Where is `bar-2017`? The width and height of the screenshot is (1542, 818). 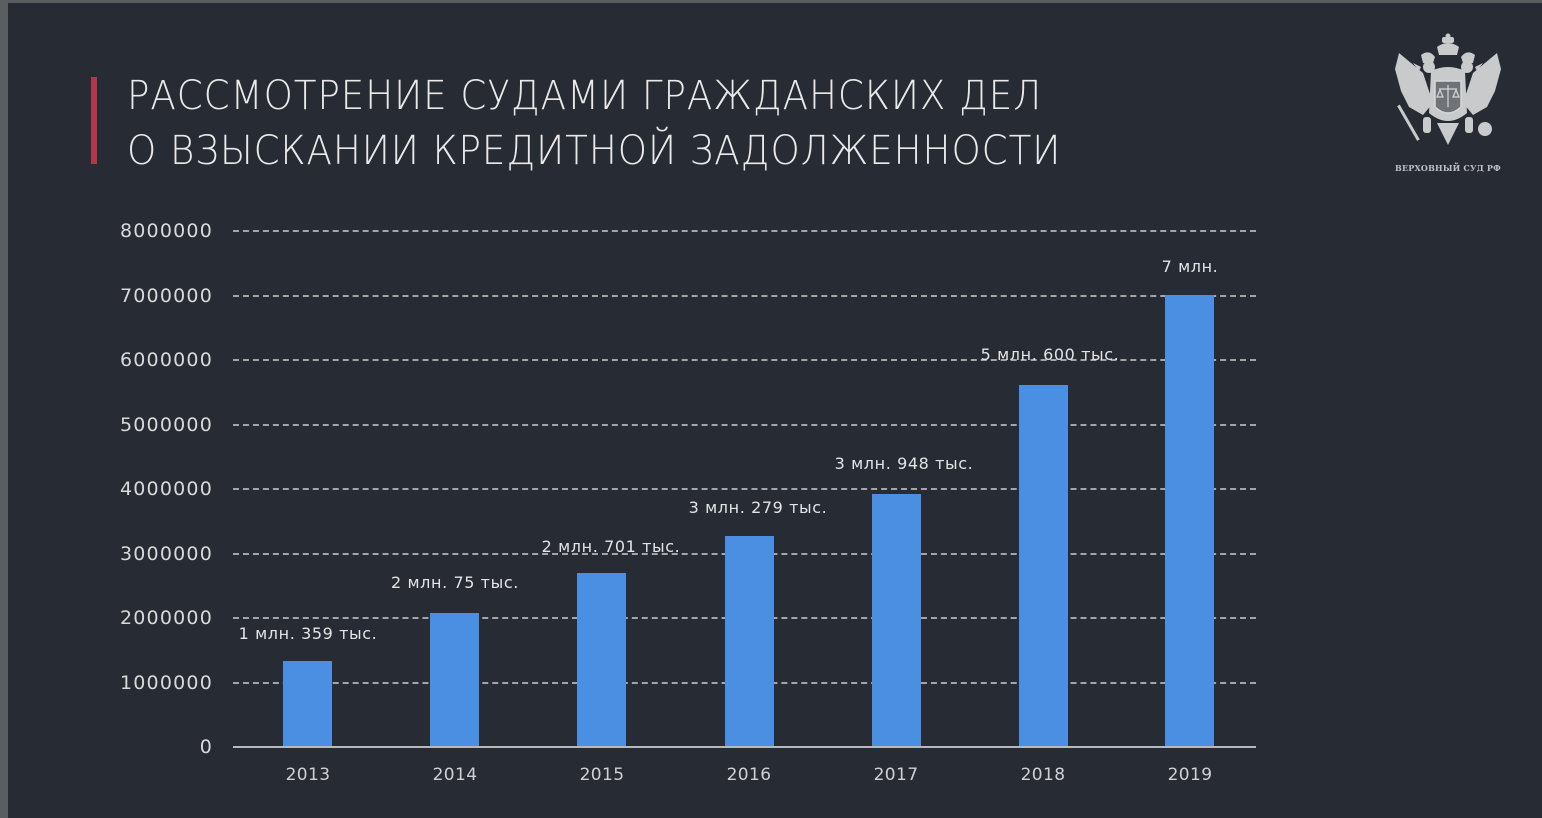 bar-2017 is located at coordinates (896, 620).